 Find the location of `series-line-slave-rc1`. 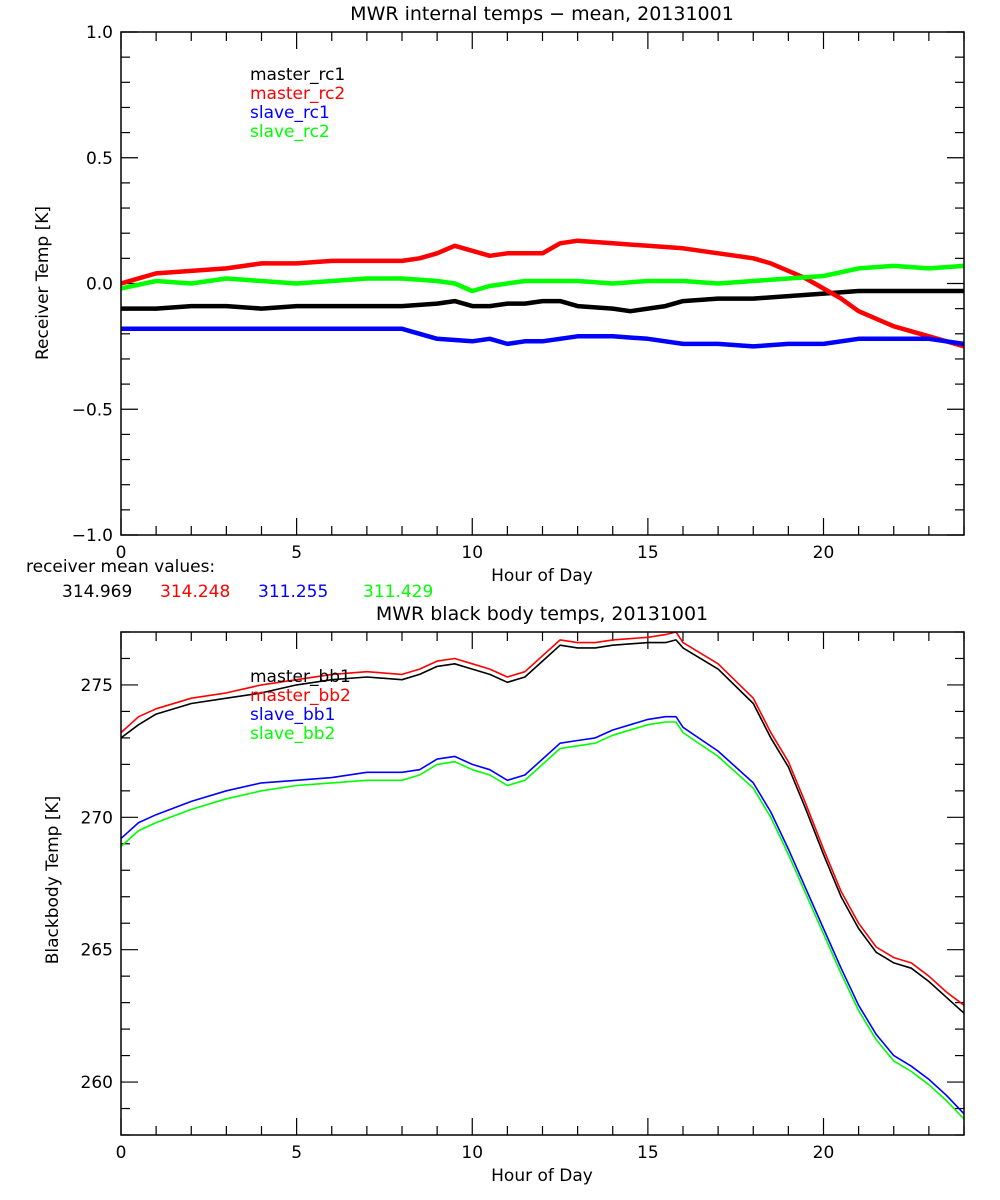

series-line-slave-rc1 is located at coordinates (542, 337).